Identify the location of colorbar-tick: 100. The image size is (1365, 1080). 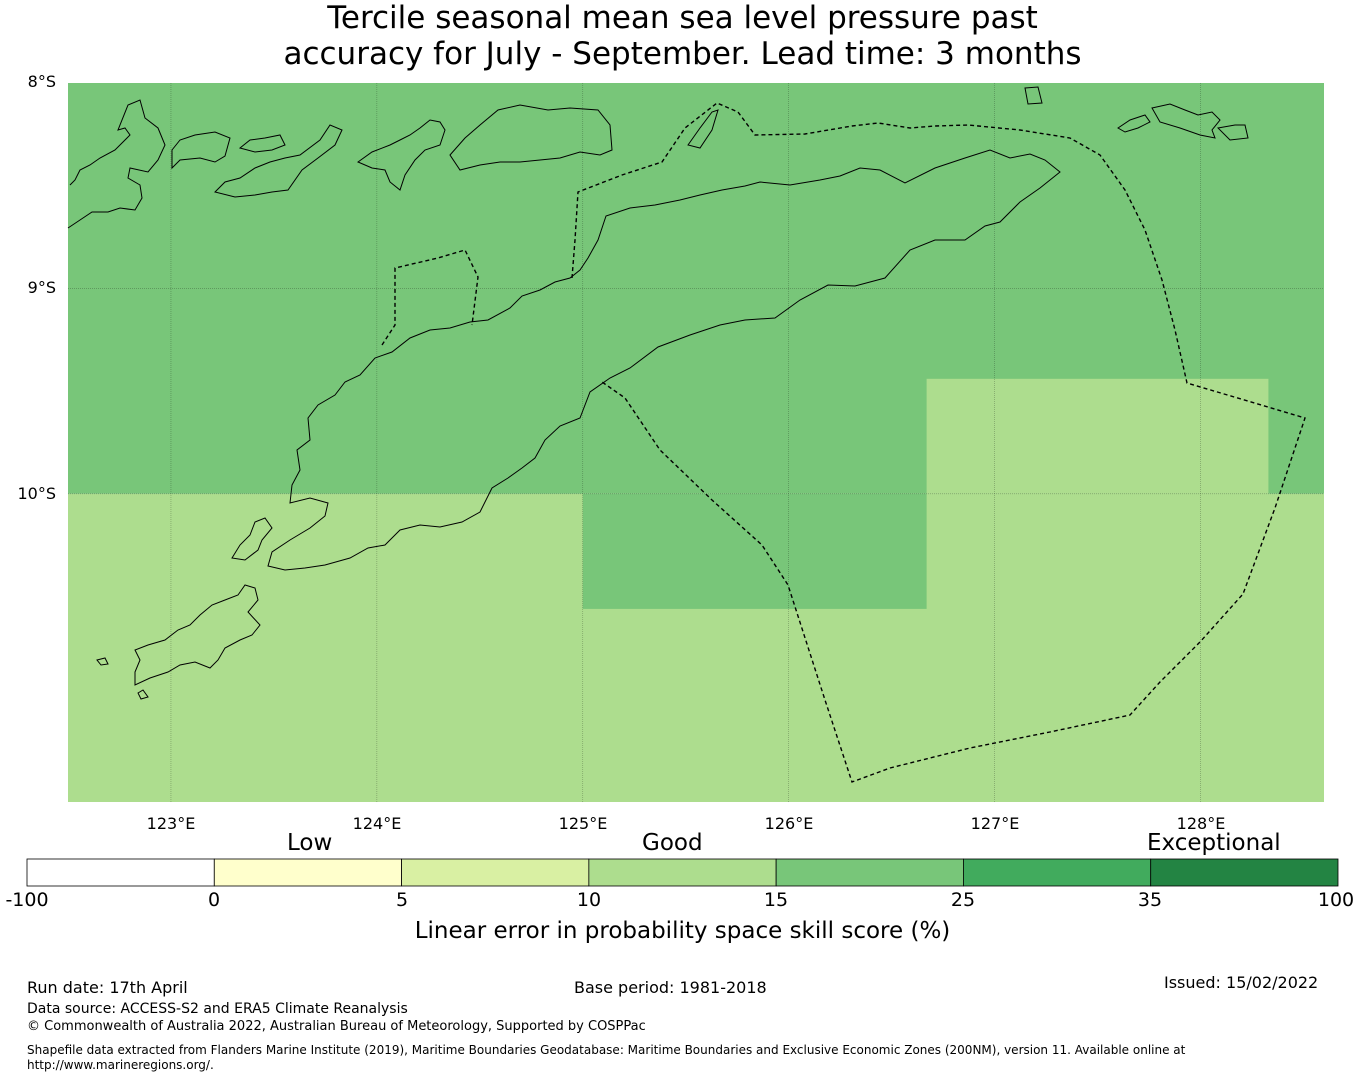
(1336, 900).